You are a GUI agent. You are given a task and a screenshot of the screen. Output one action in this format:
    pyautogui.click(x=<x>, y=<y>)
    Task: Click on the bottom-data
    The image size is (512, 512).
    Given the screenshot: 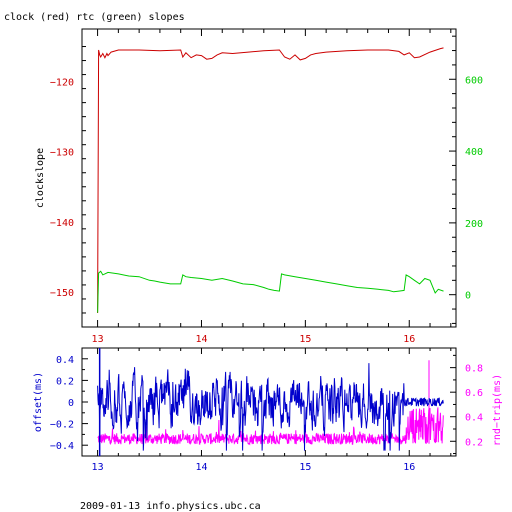 What is the action you would take?
    pyautogui.click(x=270, y=402)
    